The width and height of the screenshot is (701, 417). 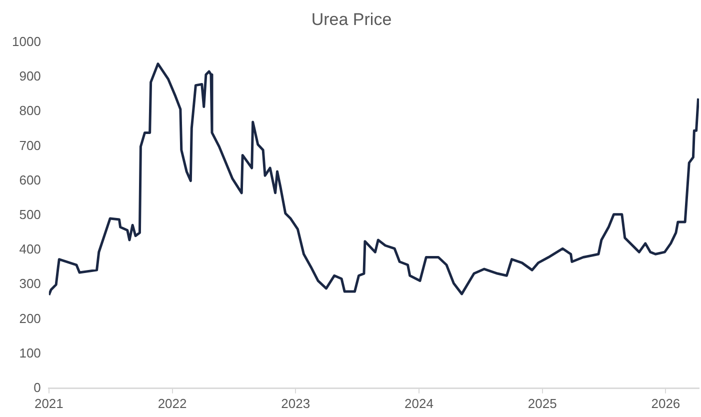 What do you see at coordinates (37, 387) in the screenshot?
I see `y-tick-label: 0` at bounding box center [37, 387].